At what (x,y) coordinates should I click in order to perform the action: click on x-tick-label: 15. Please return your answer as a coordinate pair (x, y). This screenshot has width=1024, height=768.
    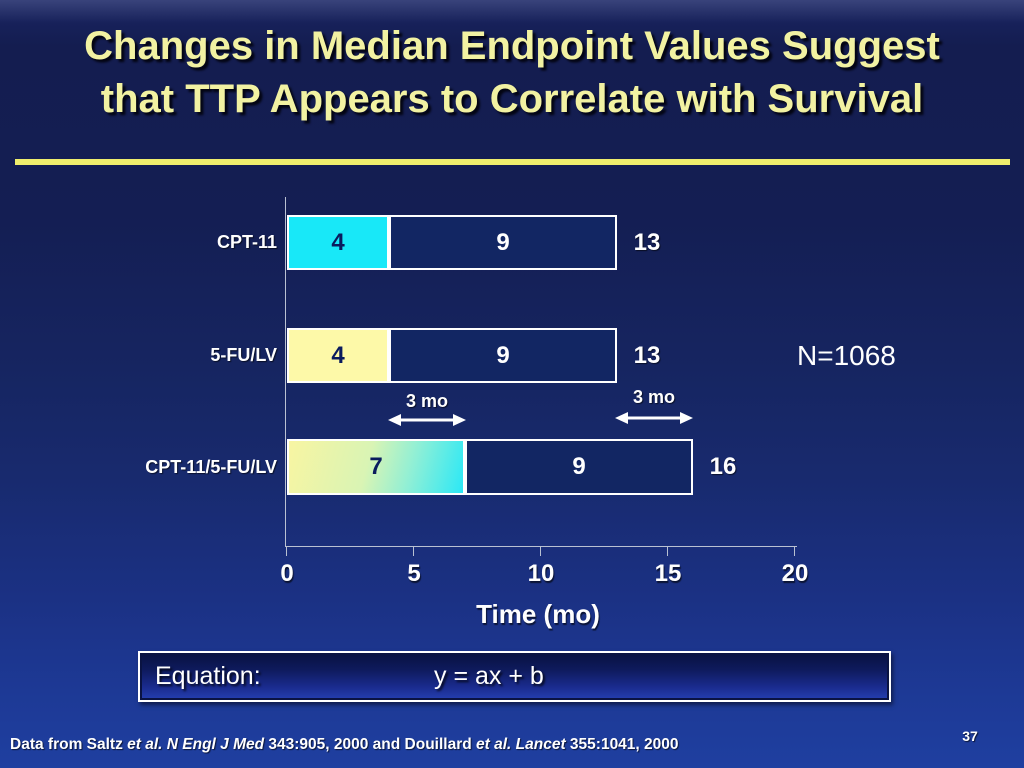
    Looking at the image, I should click on (668, 573).